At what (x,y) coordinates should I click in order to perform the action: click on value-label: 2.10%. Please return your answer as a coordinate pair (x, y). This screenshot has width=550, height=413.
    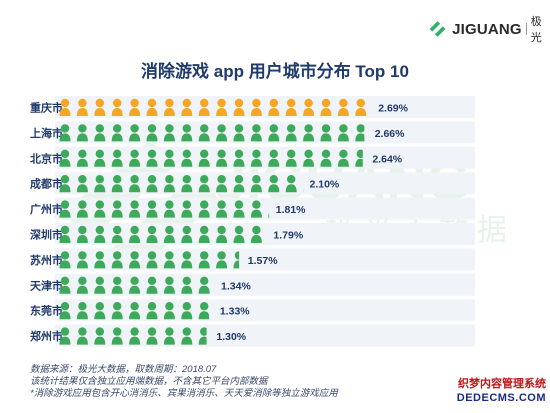
    Looking at the image, I should click on (325, 185).